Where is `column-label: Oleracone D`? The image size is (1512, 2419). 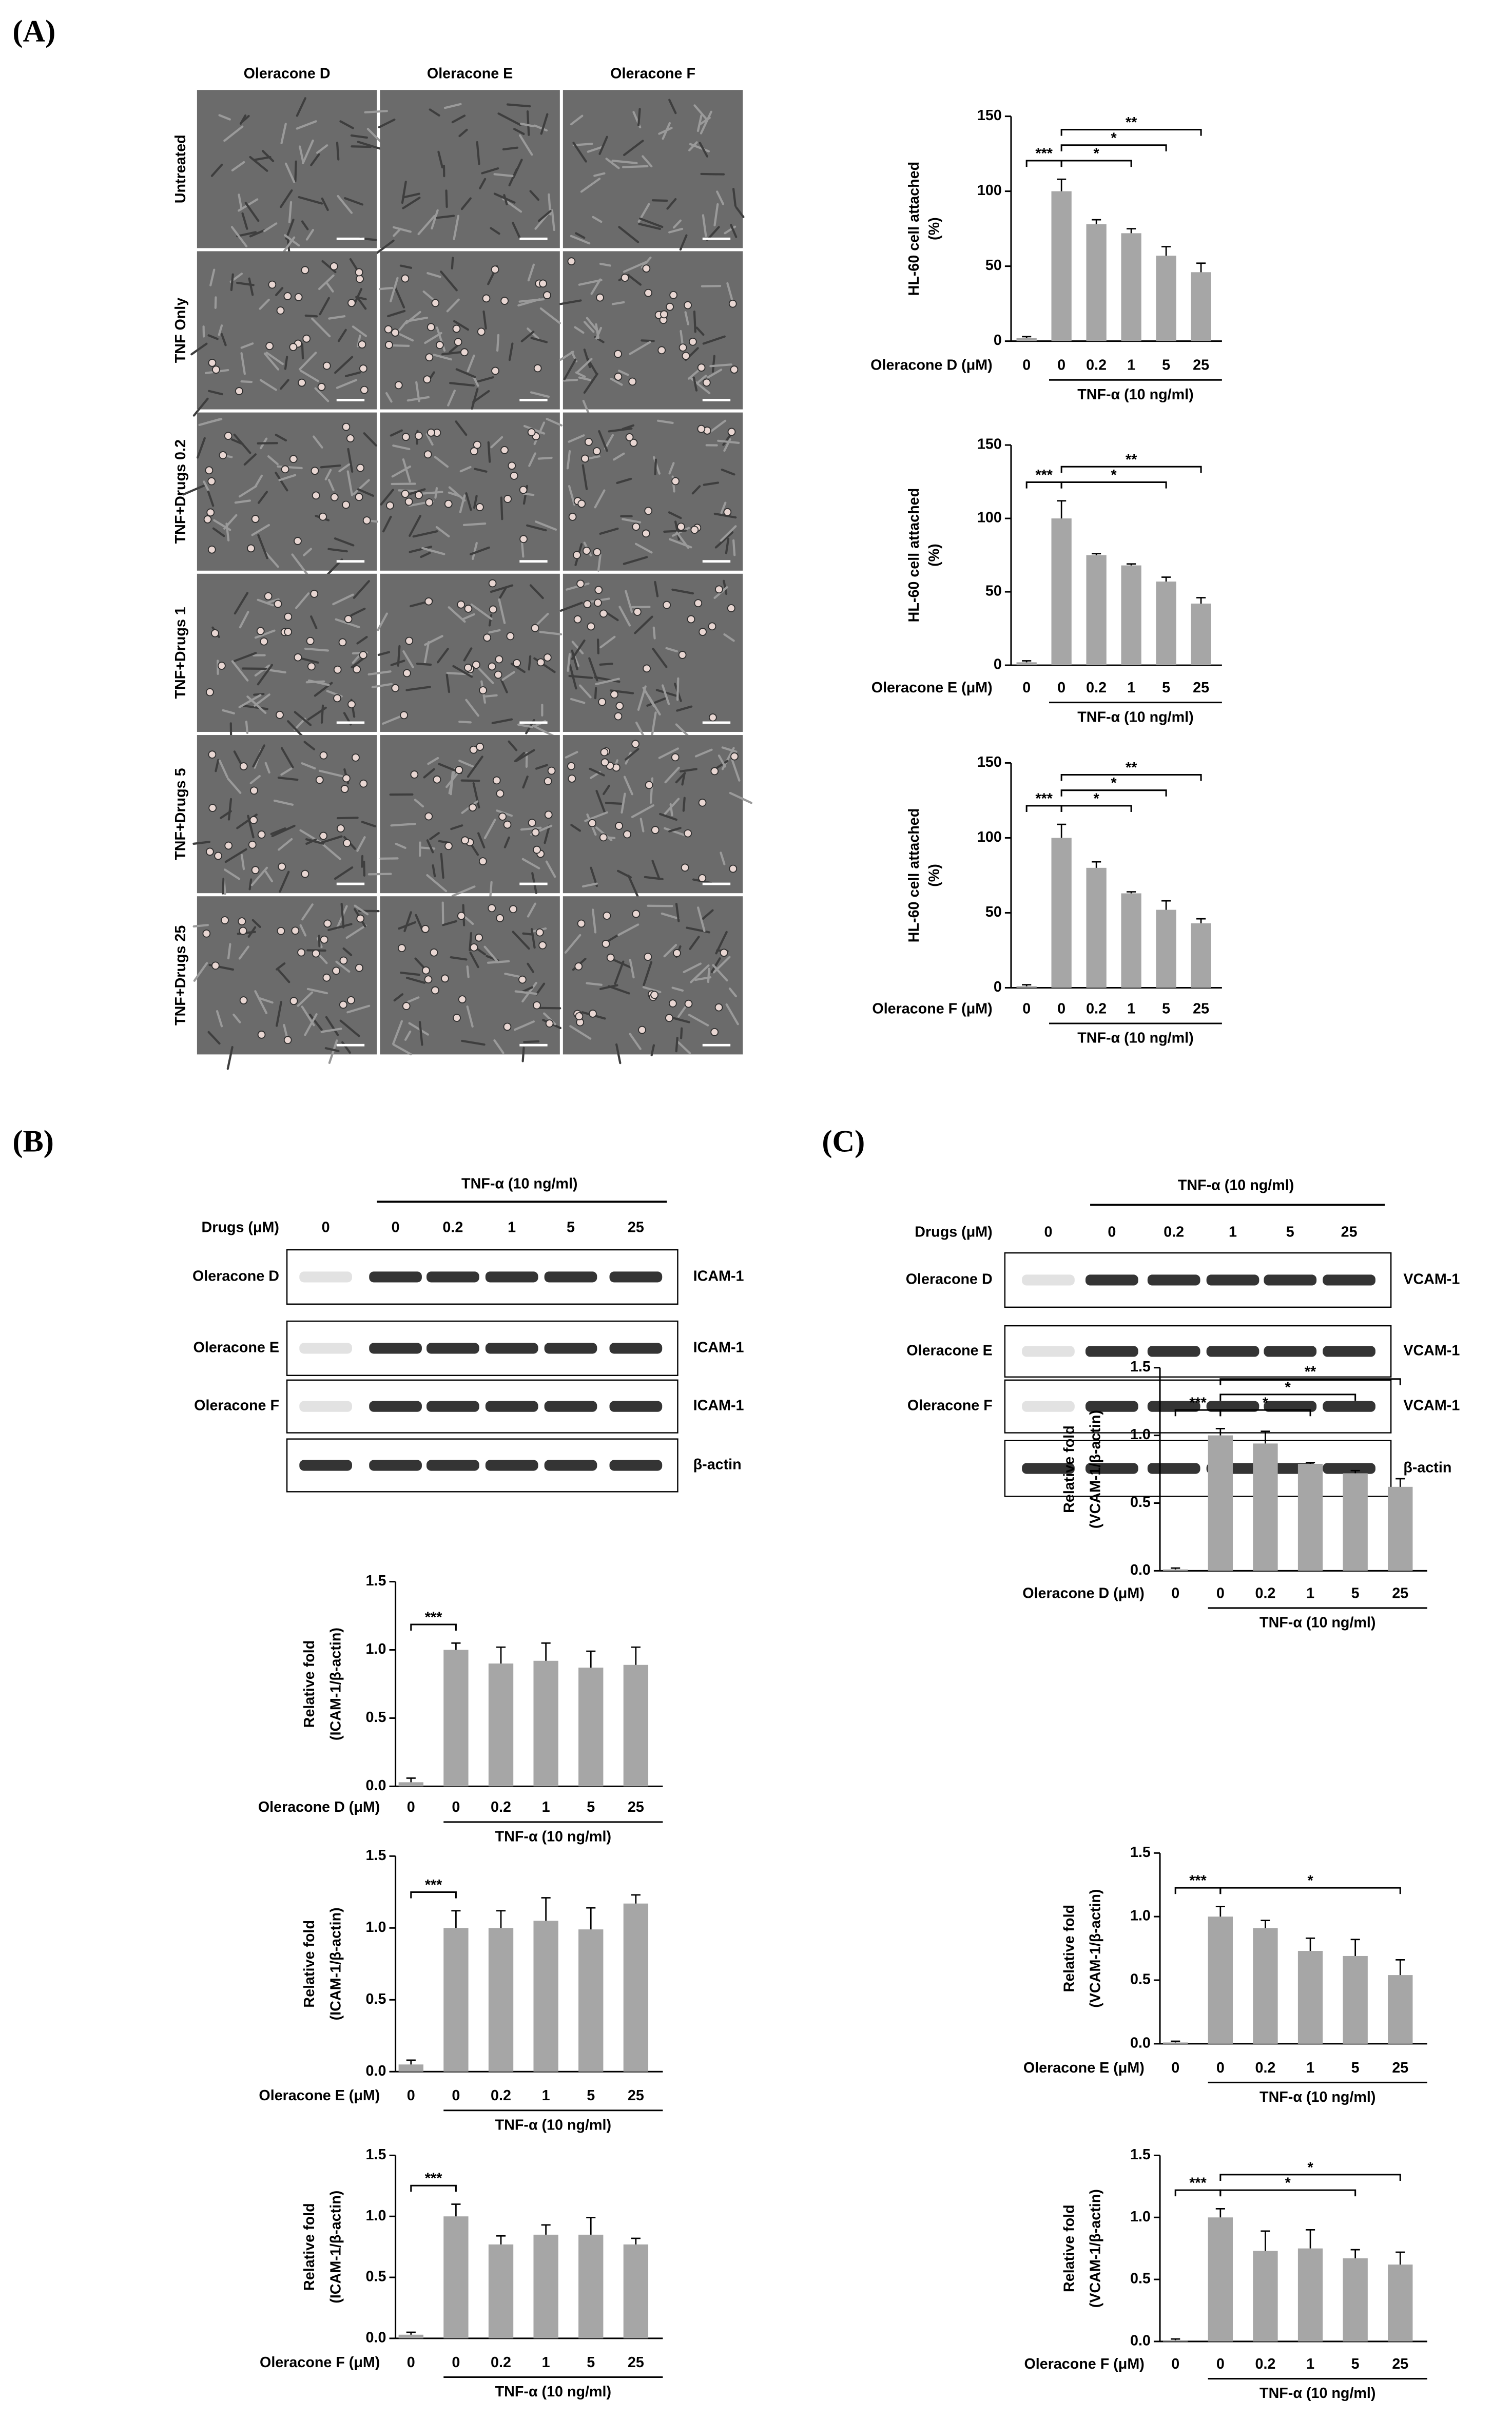 column-label: Oleracone D is located at coordinates (287, 74).